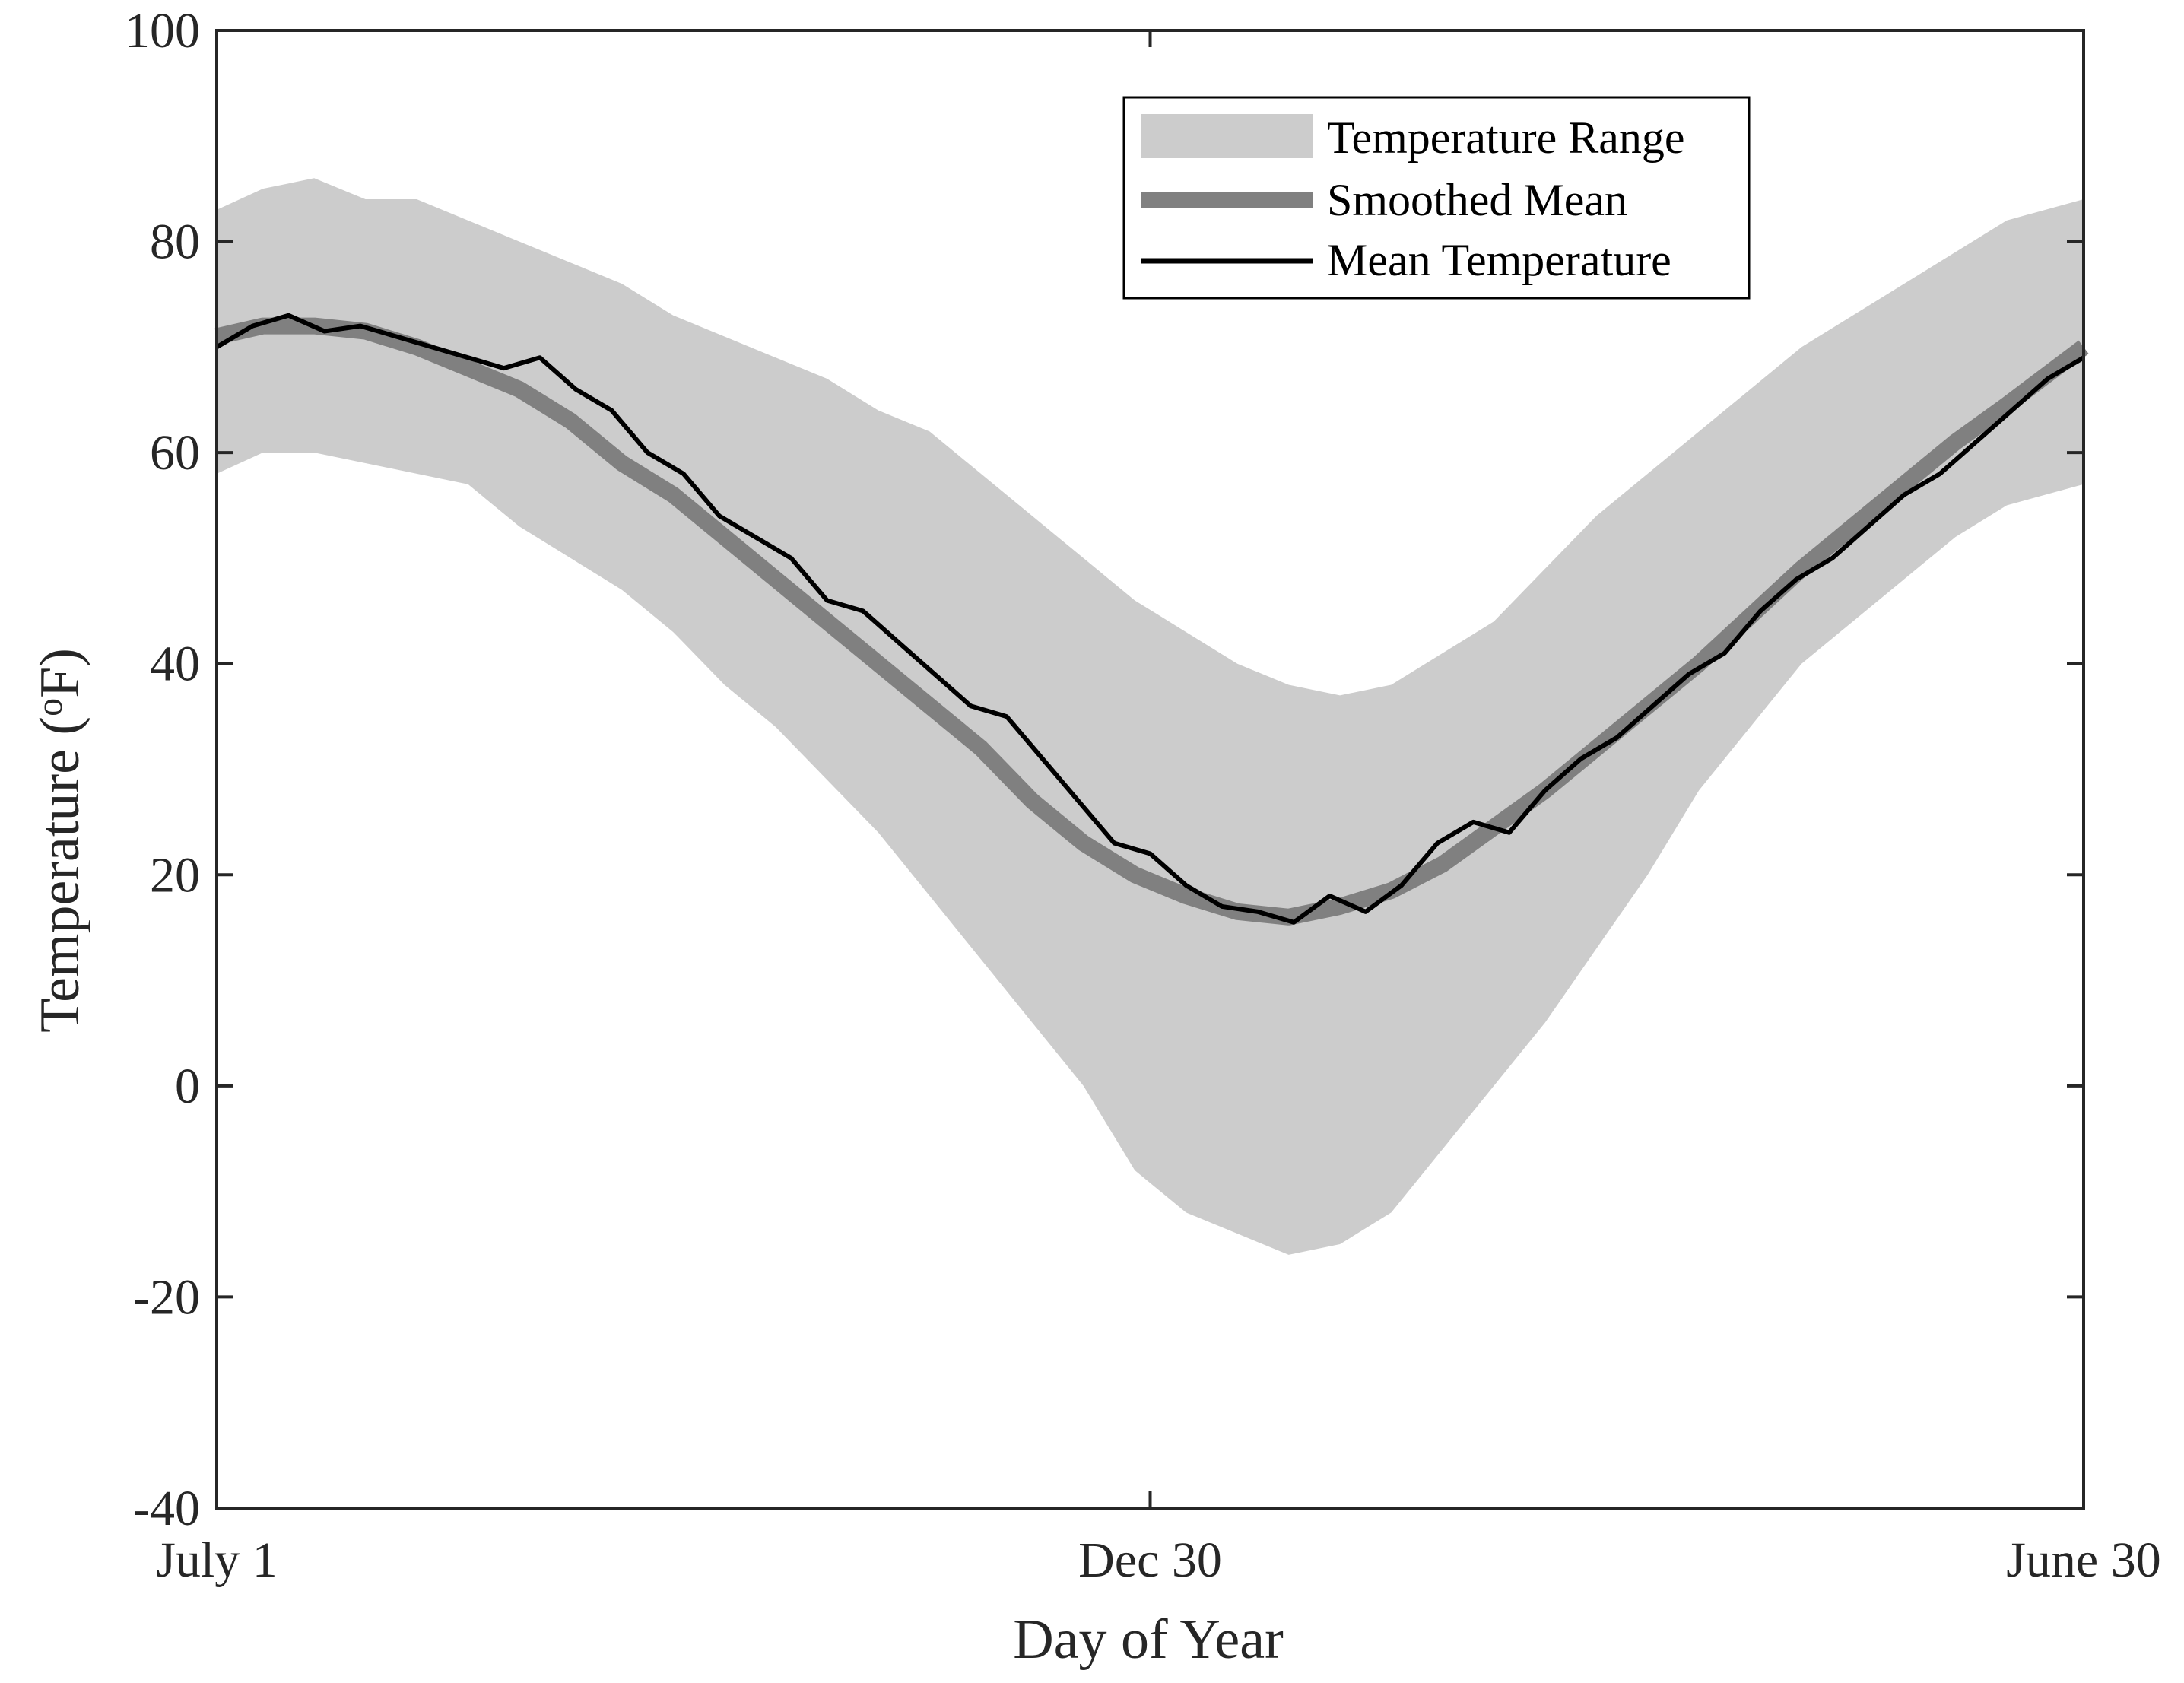 This screenshot has width=2184, height=1683. I want to click on y-axis-title-superscript: o, so click(50, 707).